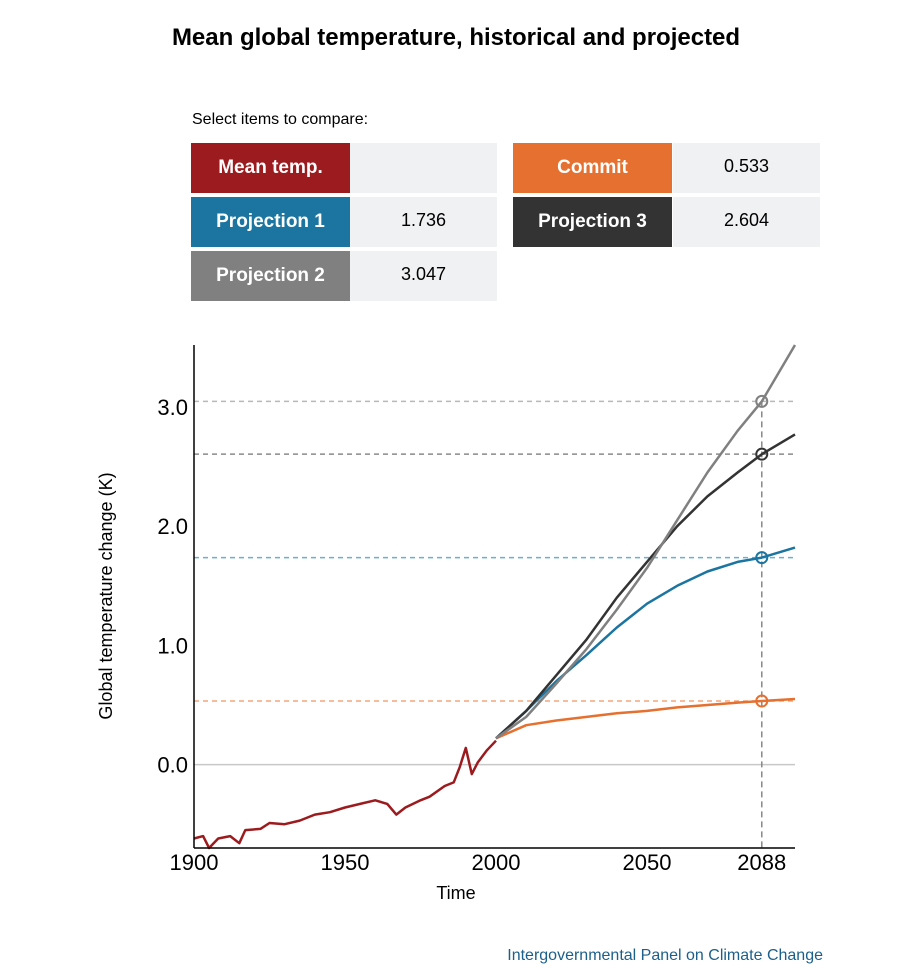 The height and width of the screenshot is (976, 920). I want to click on projection-3-value: 2.604, so click(746, 222).